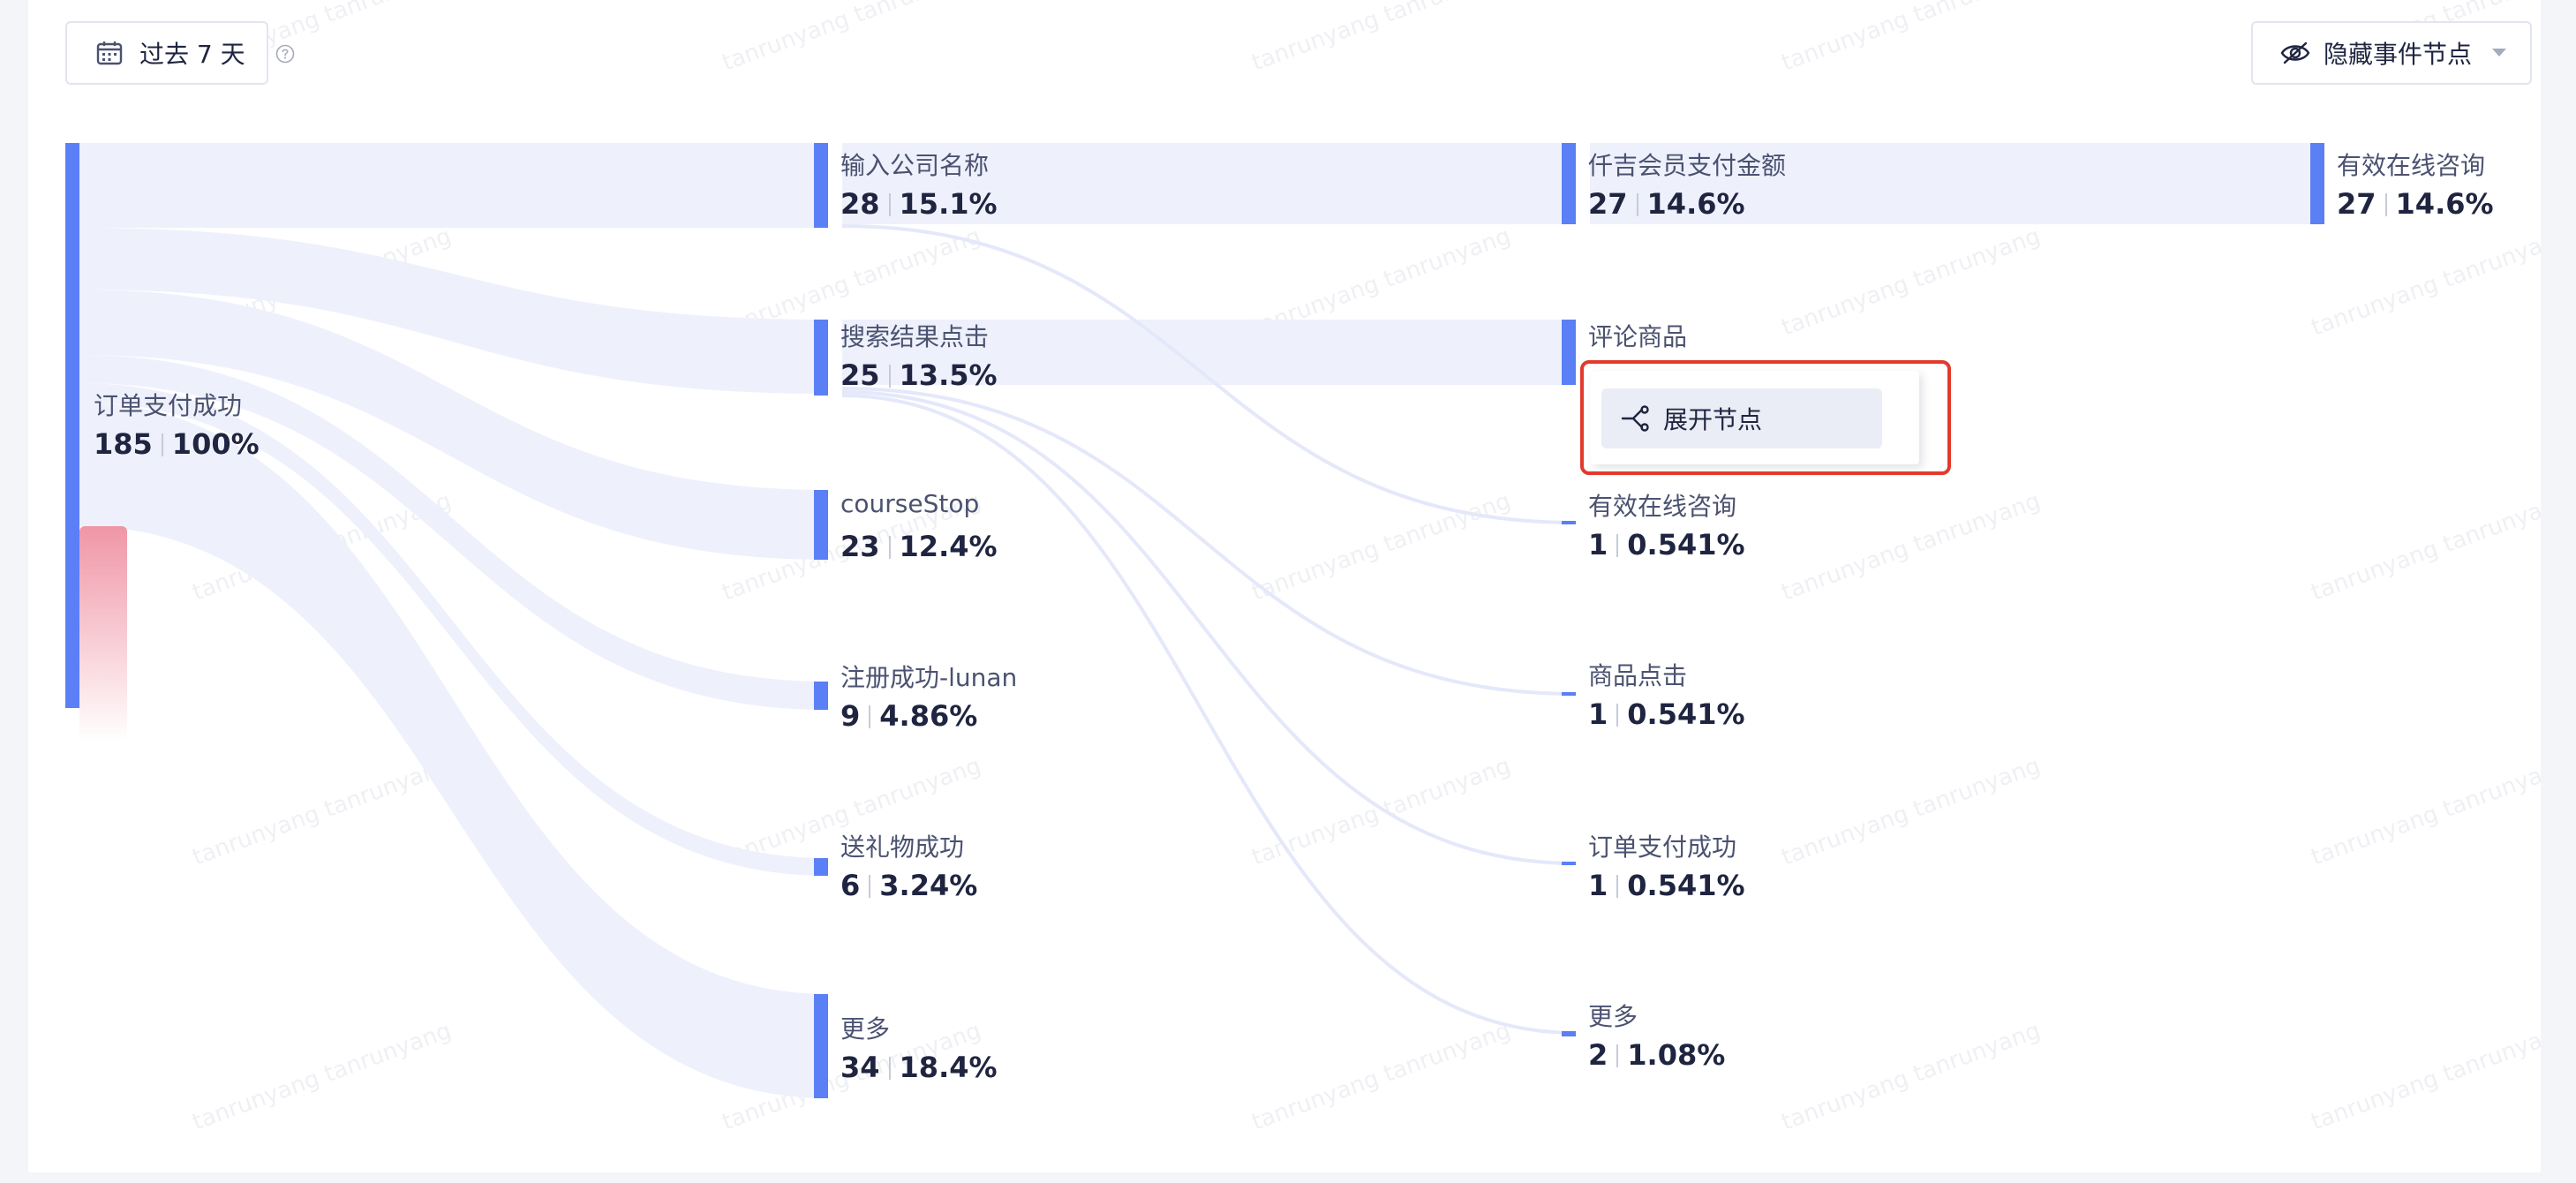 The height and width of the screenshot is (1183, 2576). I want to click on node-percent: 3.24%, so click(929, 886).